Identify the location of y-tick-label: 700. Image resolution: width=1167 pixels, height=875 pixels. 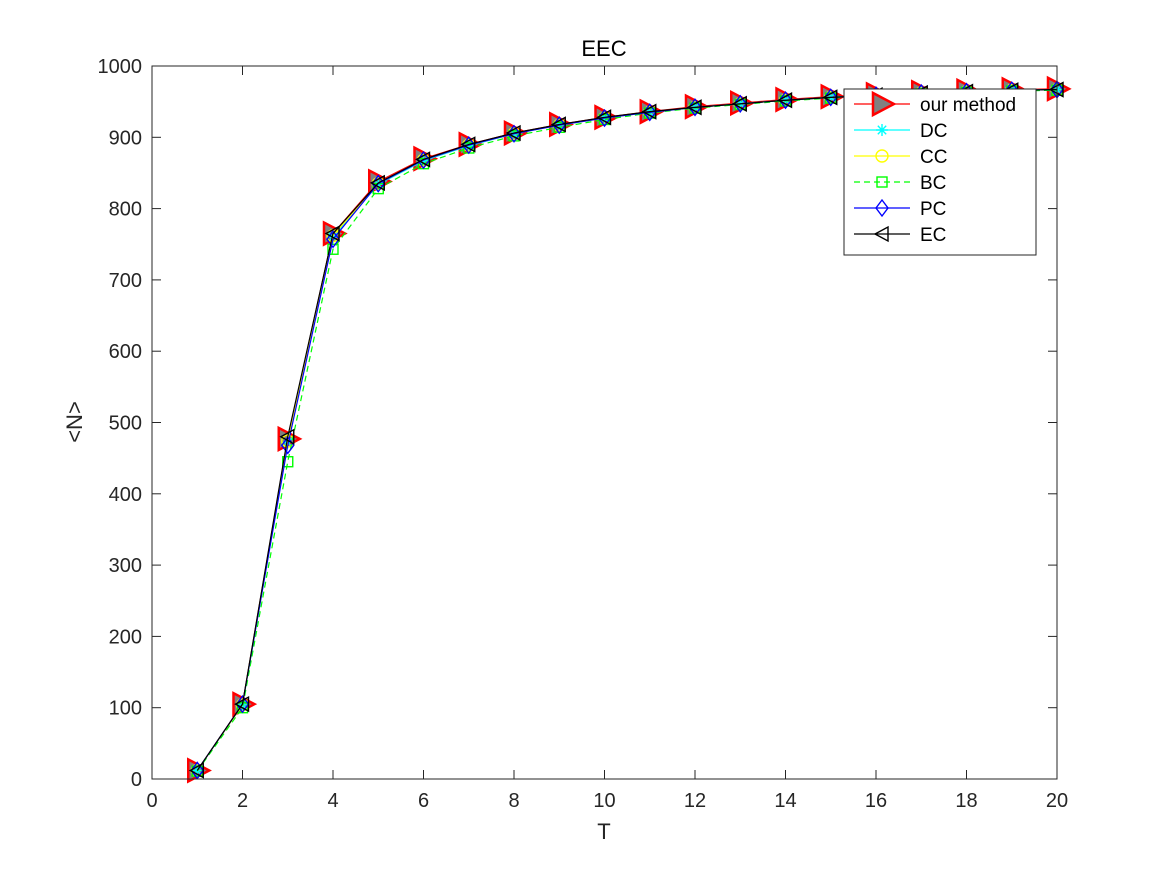
(125, 281).